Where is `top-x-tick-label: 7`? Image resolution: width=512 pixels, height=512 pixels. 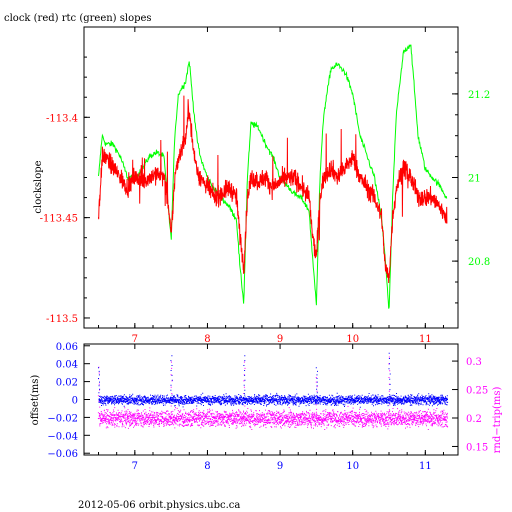 top-x-tick-label: 7 is located at coordinates (135, 339).